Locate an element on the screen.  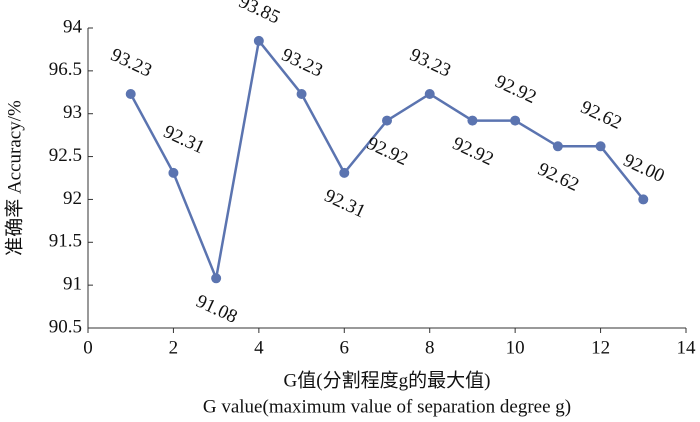
x-tick-label: 6 is located at coordinates (345, 347).